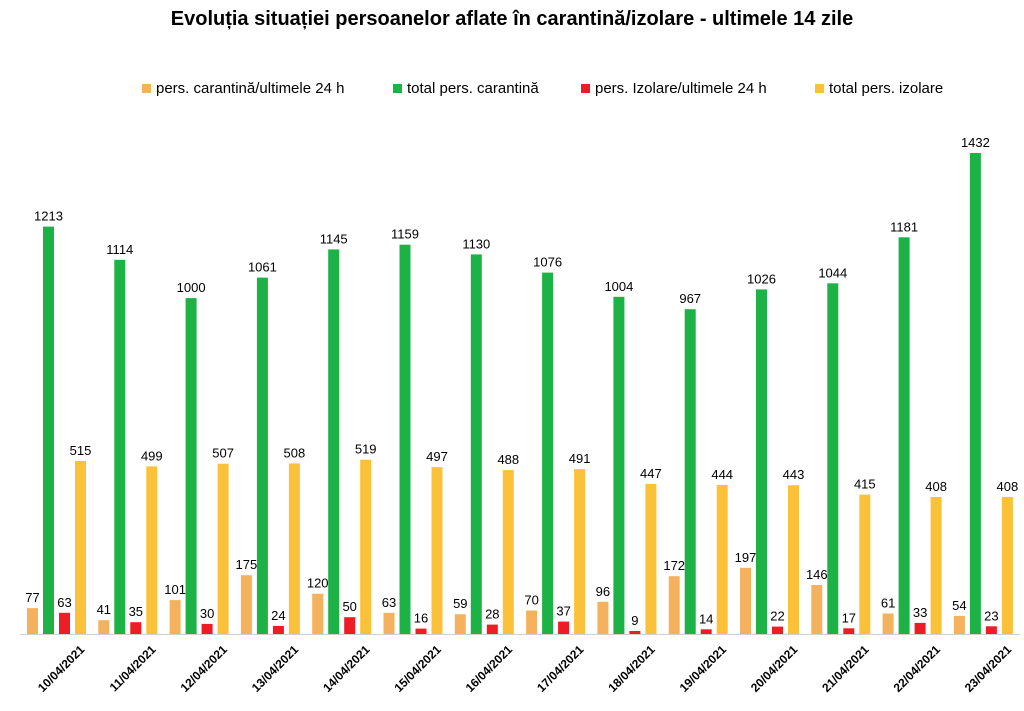 Image resolution: width=1024 pixels, height=711 pixels. Describe the element at coordinates (975, 142) in the screenshot. I see `data-label: 1432` at that location.